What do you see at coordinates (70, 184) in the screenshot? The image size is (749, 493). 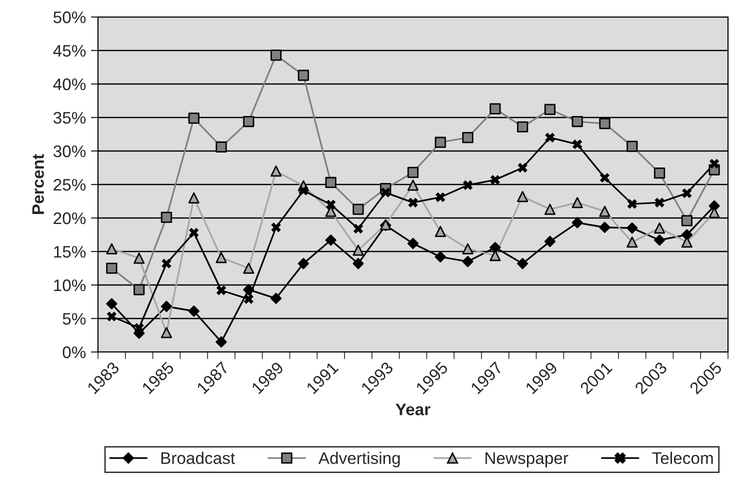 I see `y-tick-label: 25%` at bounding box center [70, 184].